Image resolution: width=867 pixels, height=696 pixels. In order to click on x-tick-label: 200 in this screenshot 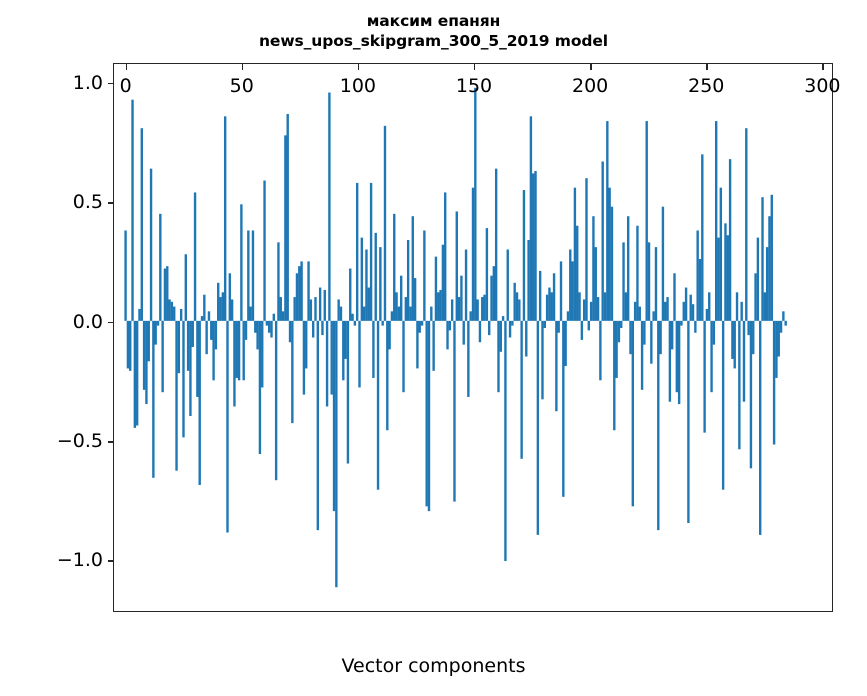, I will do `click(590, 86)`.